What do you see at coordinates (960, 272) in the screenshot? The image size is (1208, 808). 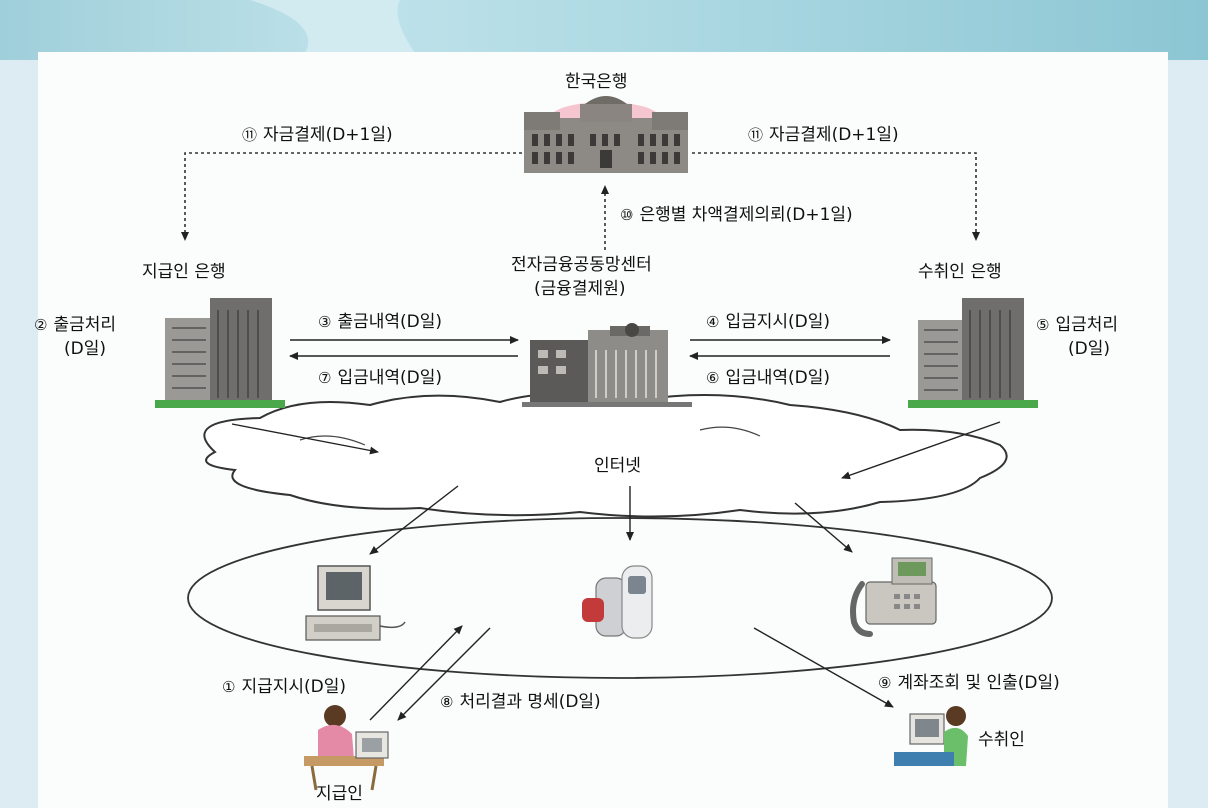 I see `payee-bank-label: 수취인 은행` at bounding box center [960, 272].